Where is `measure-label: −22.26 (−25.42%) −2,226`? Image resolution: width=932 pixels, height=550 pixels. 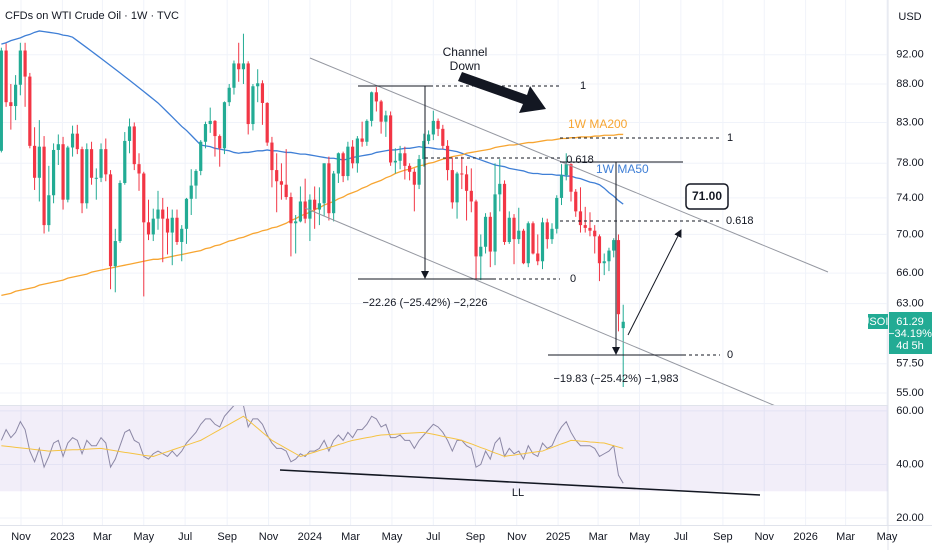
measure-label: −22.26 (−25.42%) −2,226 is located at coordinates (424, 303).